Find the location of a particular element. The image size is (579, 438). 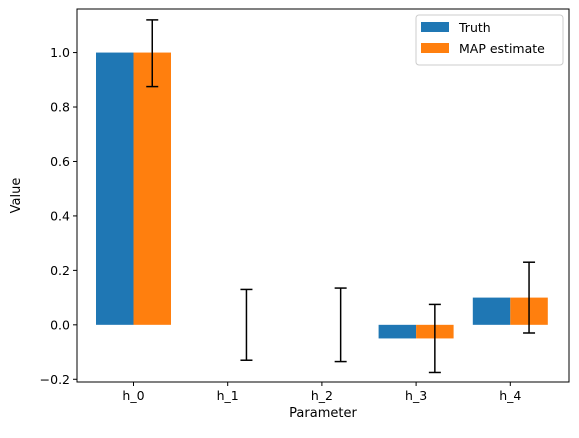

x-tick-label-h_0: h_0 is located at coordinates (133, 395).